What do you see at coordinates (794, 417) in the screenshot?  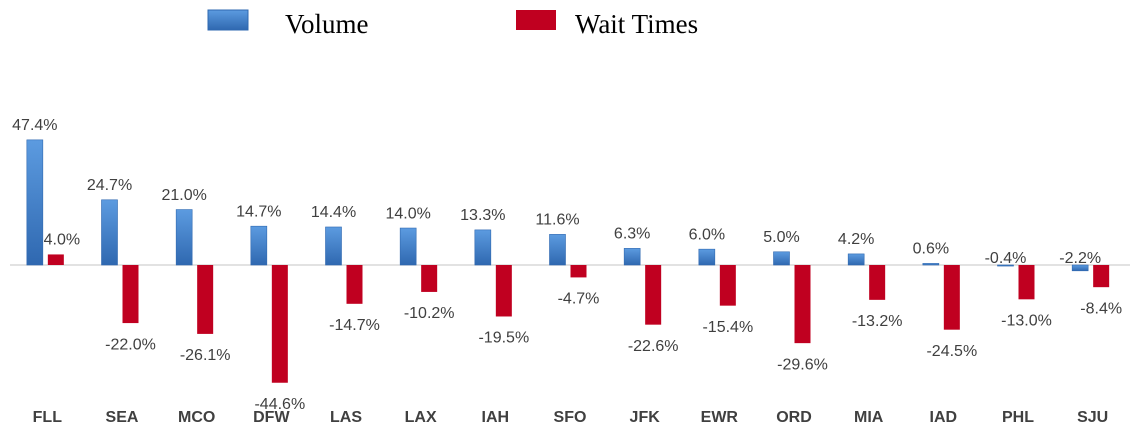 I see `x-tick-label: ORD` at bounding box center [794, 417].